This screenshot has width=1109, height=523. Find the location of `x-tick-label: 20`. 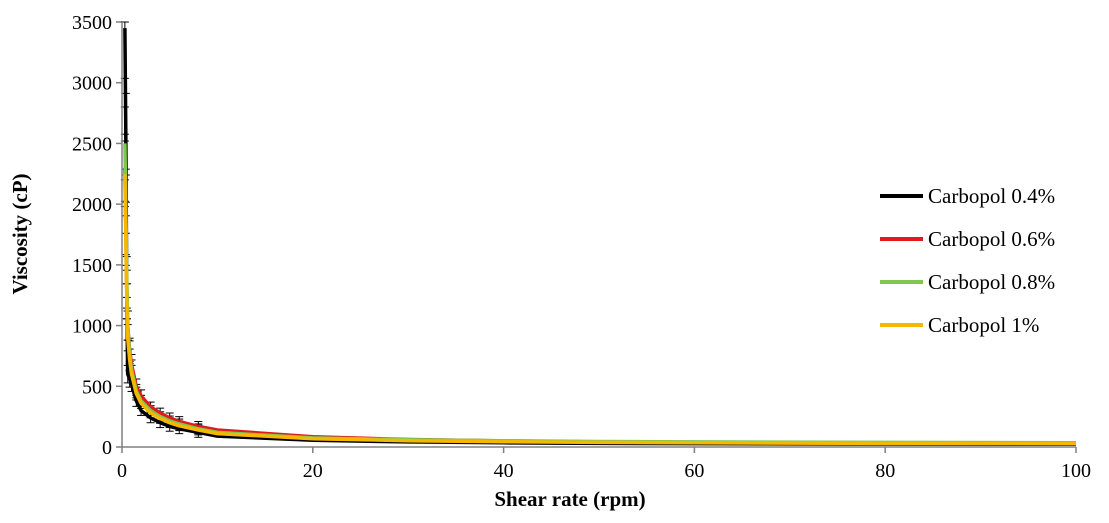

x-tick-label: 20 is located at coordinates (313, 471).